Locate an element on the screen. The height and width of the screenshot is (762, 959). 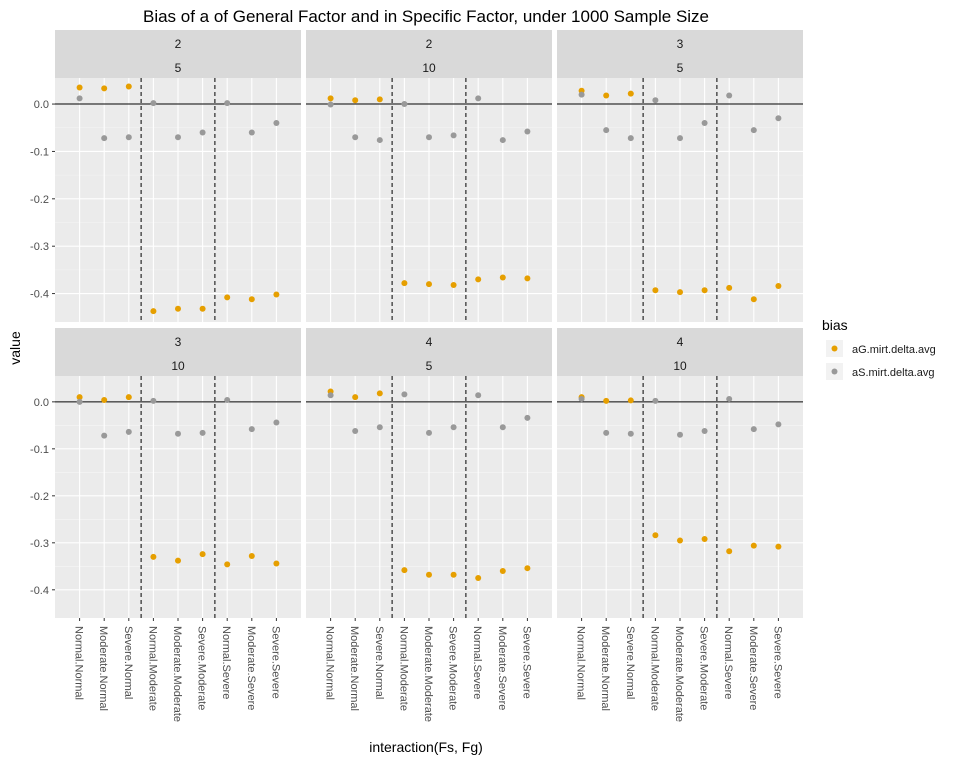
legend-label: aS.mirt.delta.avg is located at coordinates (893, 373).